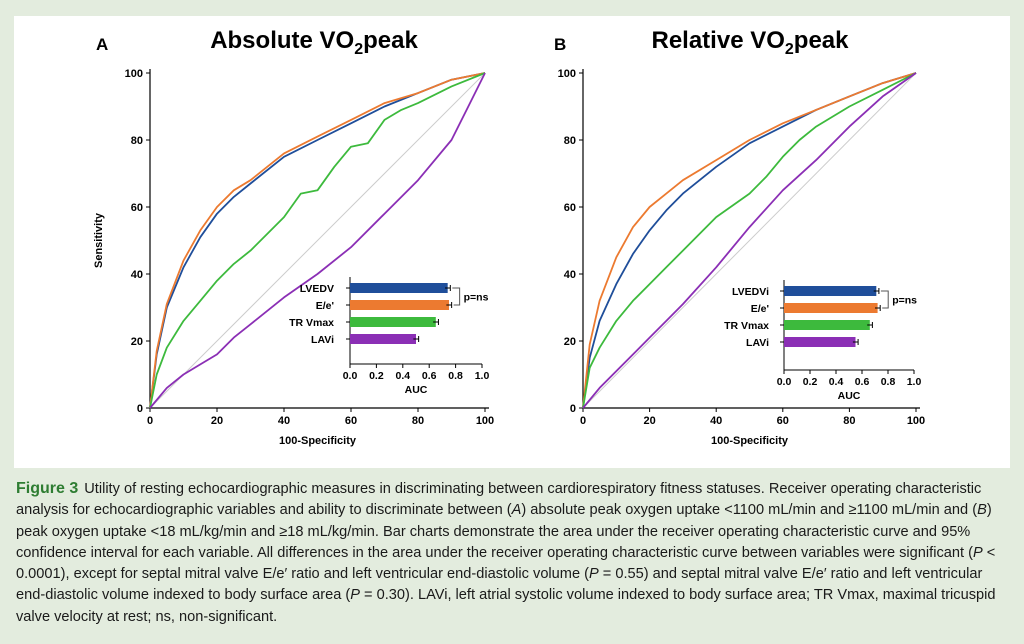 This screenshot has width=1024, height=644. What do you see at coordinates (314, 42) in the screenshot?
I see `chart-title: Absolute VO2peak` at bounding box center [314, 42].